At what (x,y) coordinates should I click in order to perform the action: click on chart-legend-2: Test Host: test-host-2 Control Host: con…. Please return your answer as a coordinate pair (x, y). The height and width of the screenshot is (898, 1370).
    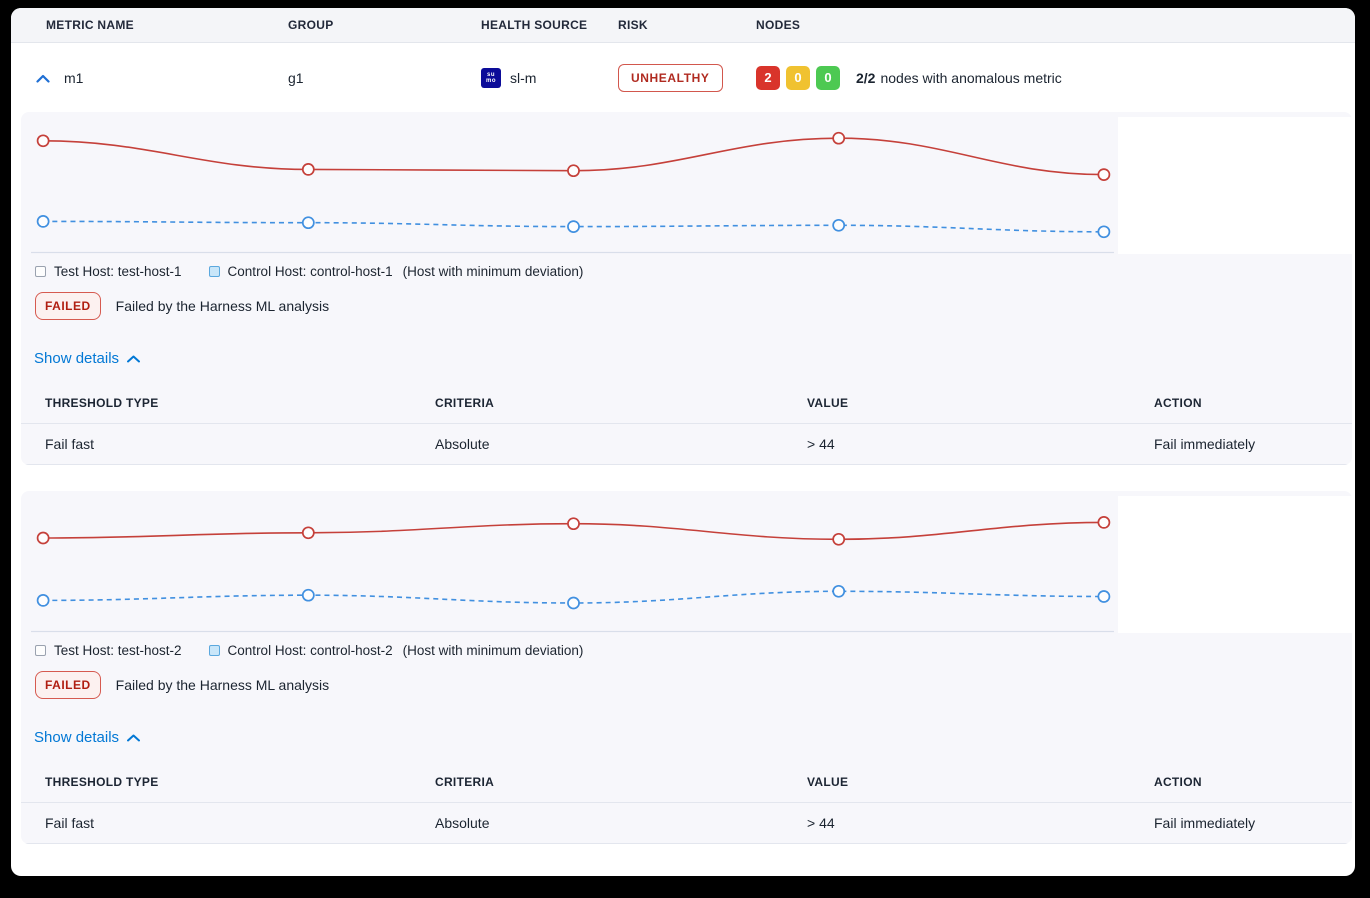
    Looking at the image, I should click on (693, 650).